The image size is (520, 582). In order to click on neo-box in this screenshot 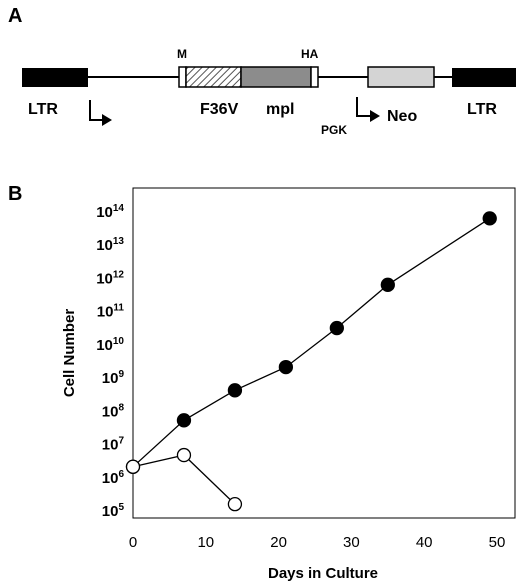, I will do `click(401, 77)`.